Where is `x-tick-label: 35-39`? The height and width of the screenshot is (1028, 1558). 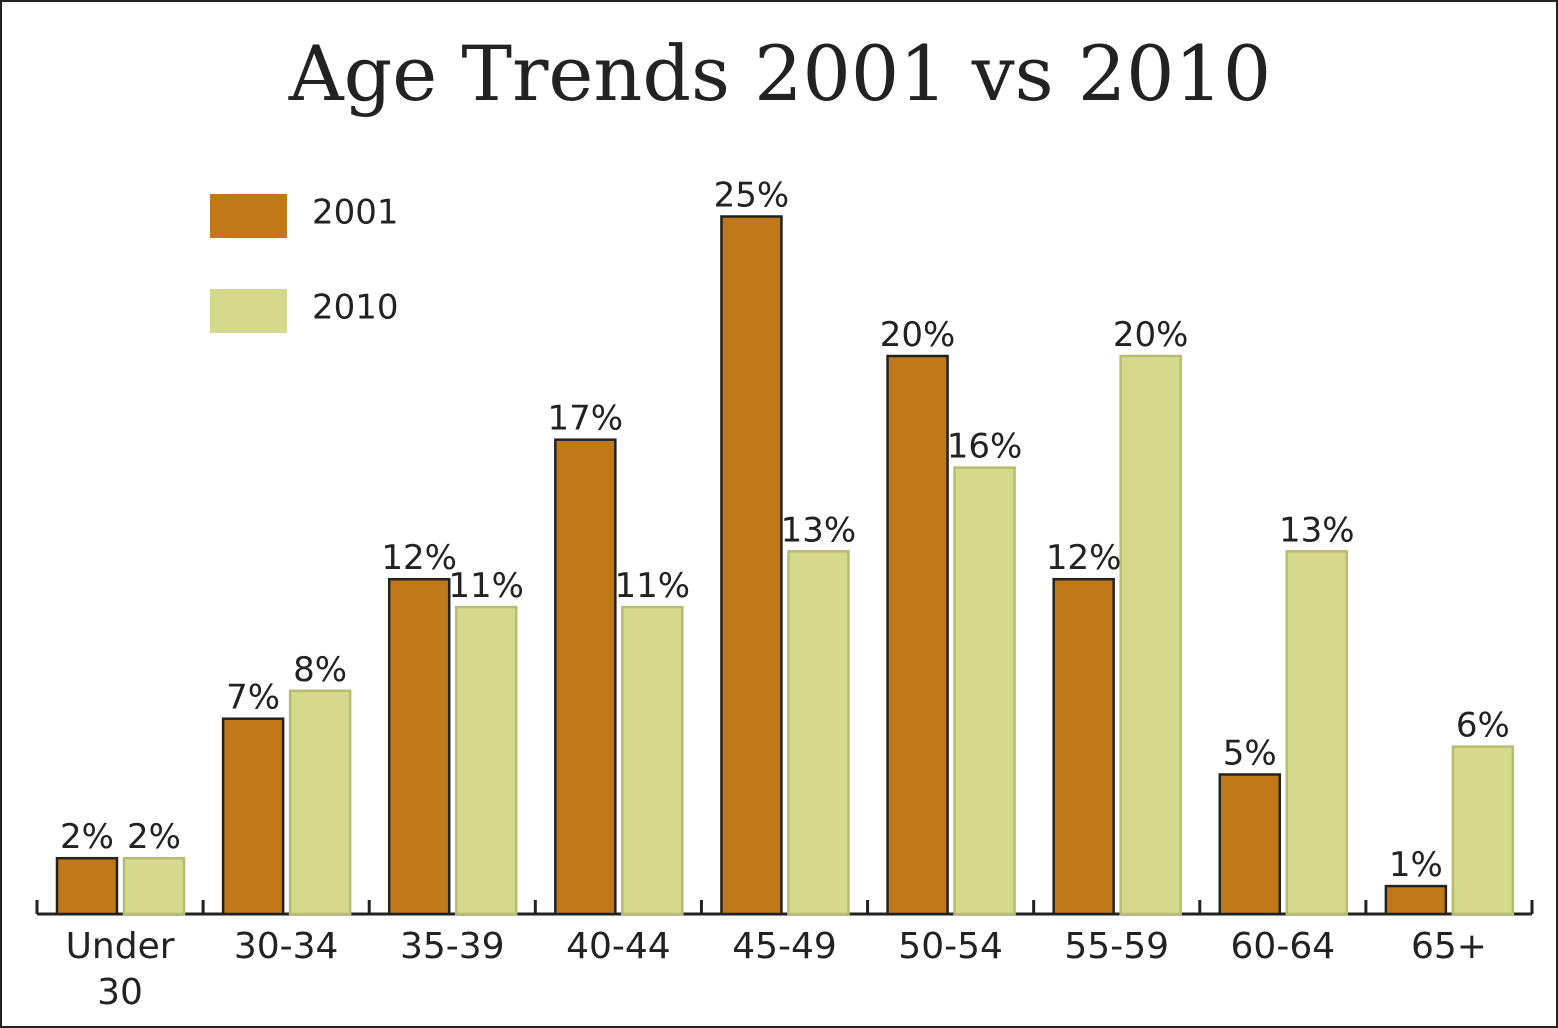
x-tick-label: 35-39 is located at coordinates (452, 946).